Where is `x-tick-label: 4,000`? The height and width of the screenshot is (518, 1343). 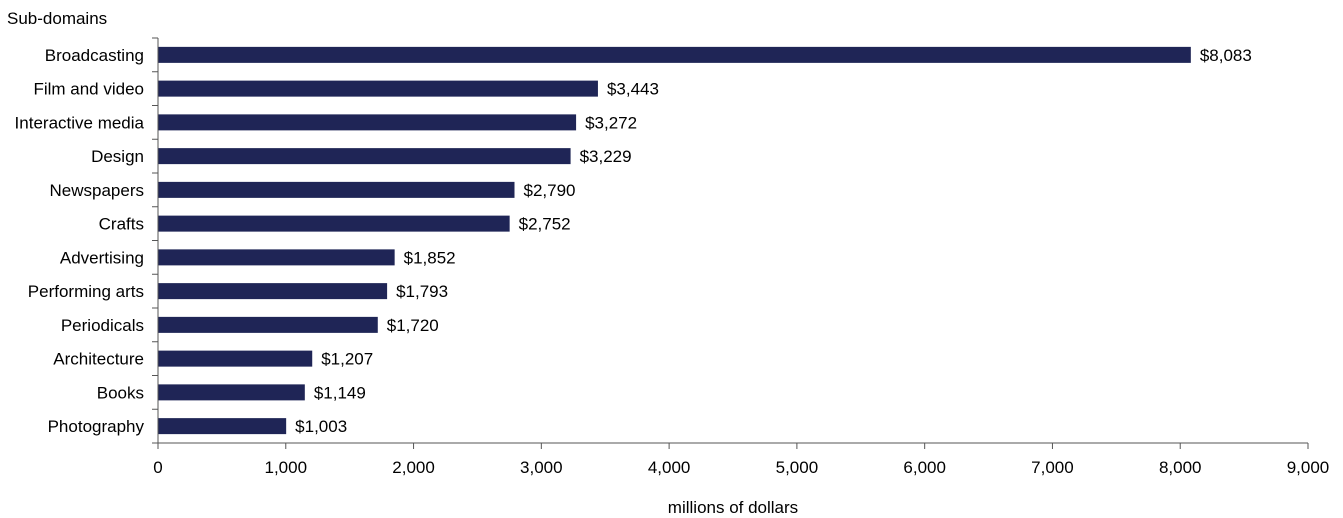
x-tick-label: 4,000 is located at coordinates (669, 467).